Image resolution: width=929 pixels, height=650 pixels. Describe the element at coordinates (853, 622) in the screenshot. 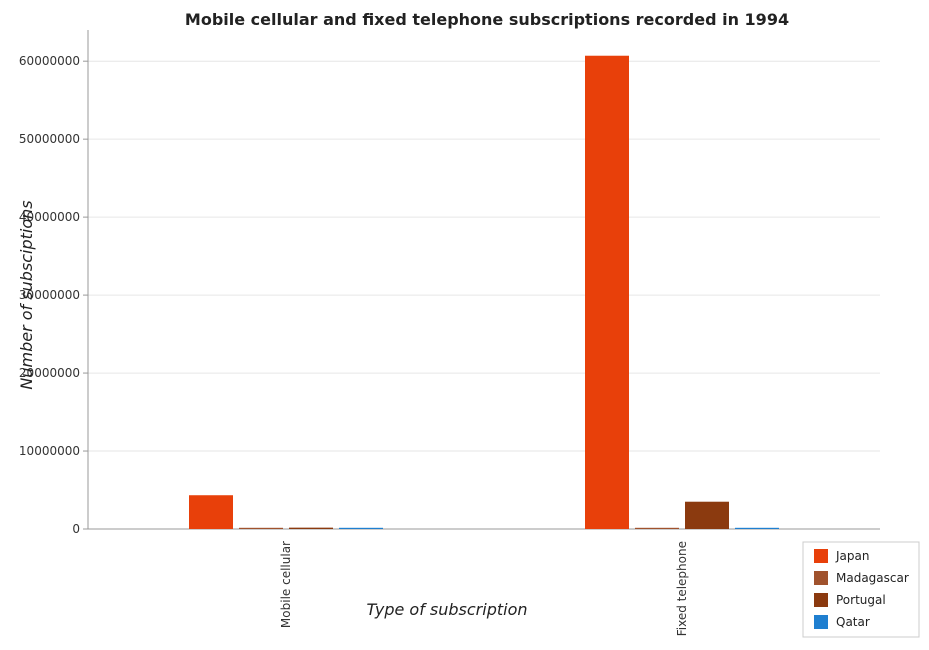

I see `legend-label: Qatar` at that location.